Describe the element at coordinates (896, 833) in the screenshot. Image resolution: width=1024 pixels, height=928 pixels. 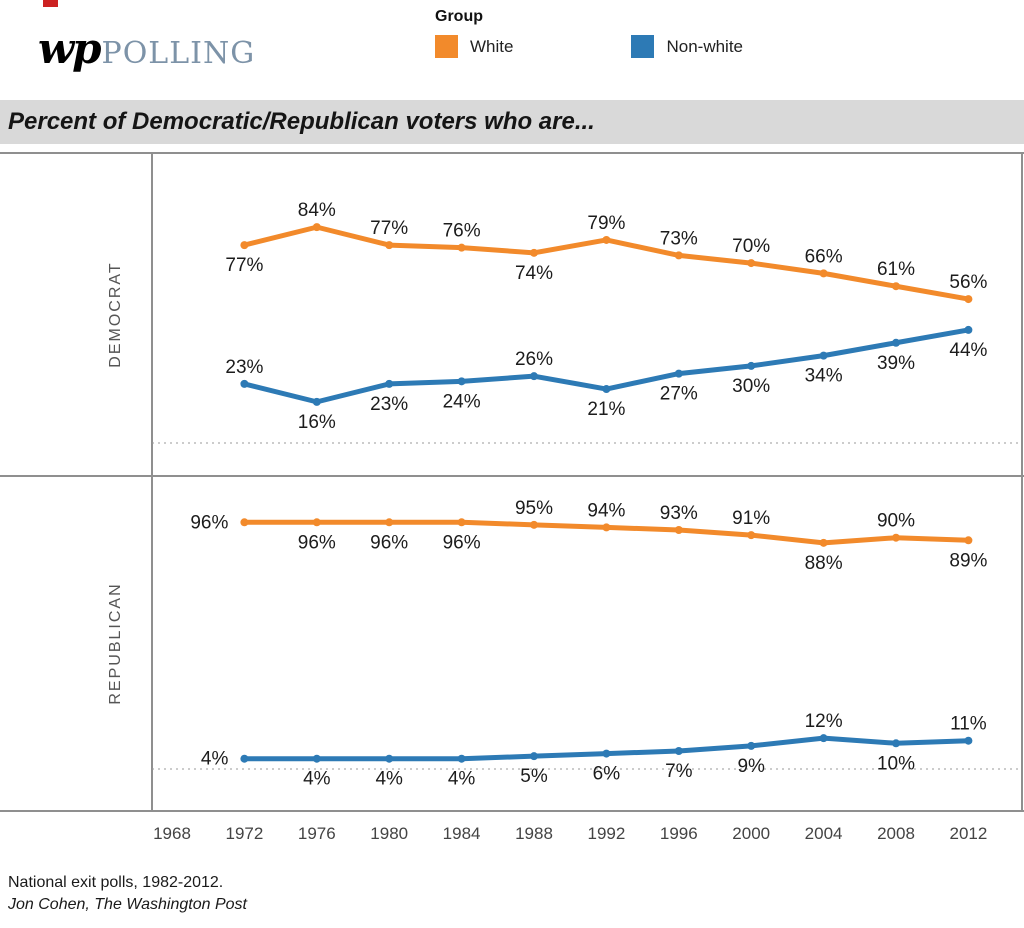
I see `x-tick-label: 2008` at that location.